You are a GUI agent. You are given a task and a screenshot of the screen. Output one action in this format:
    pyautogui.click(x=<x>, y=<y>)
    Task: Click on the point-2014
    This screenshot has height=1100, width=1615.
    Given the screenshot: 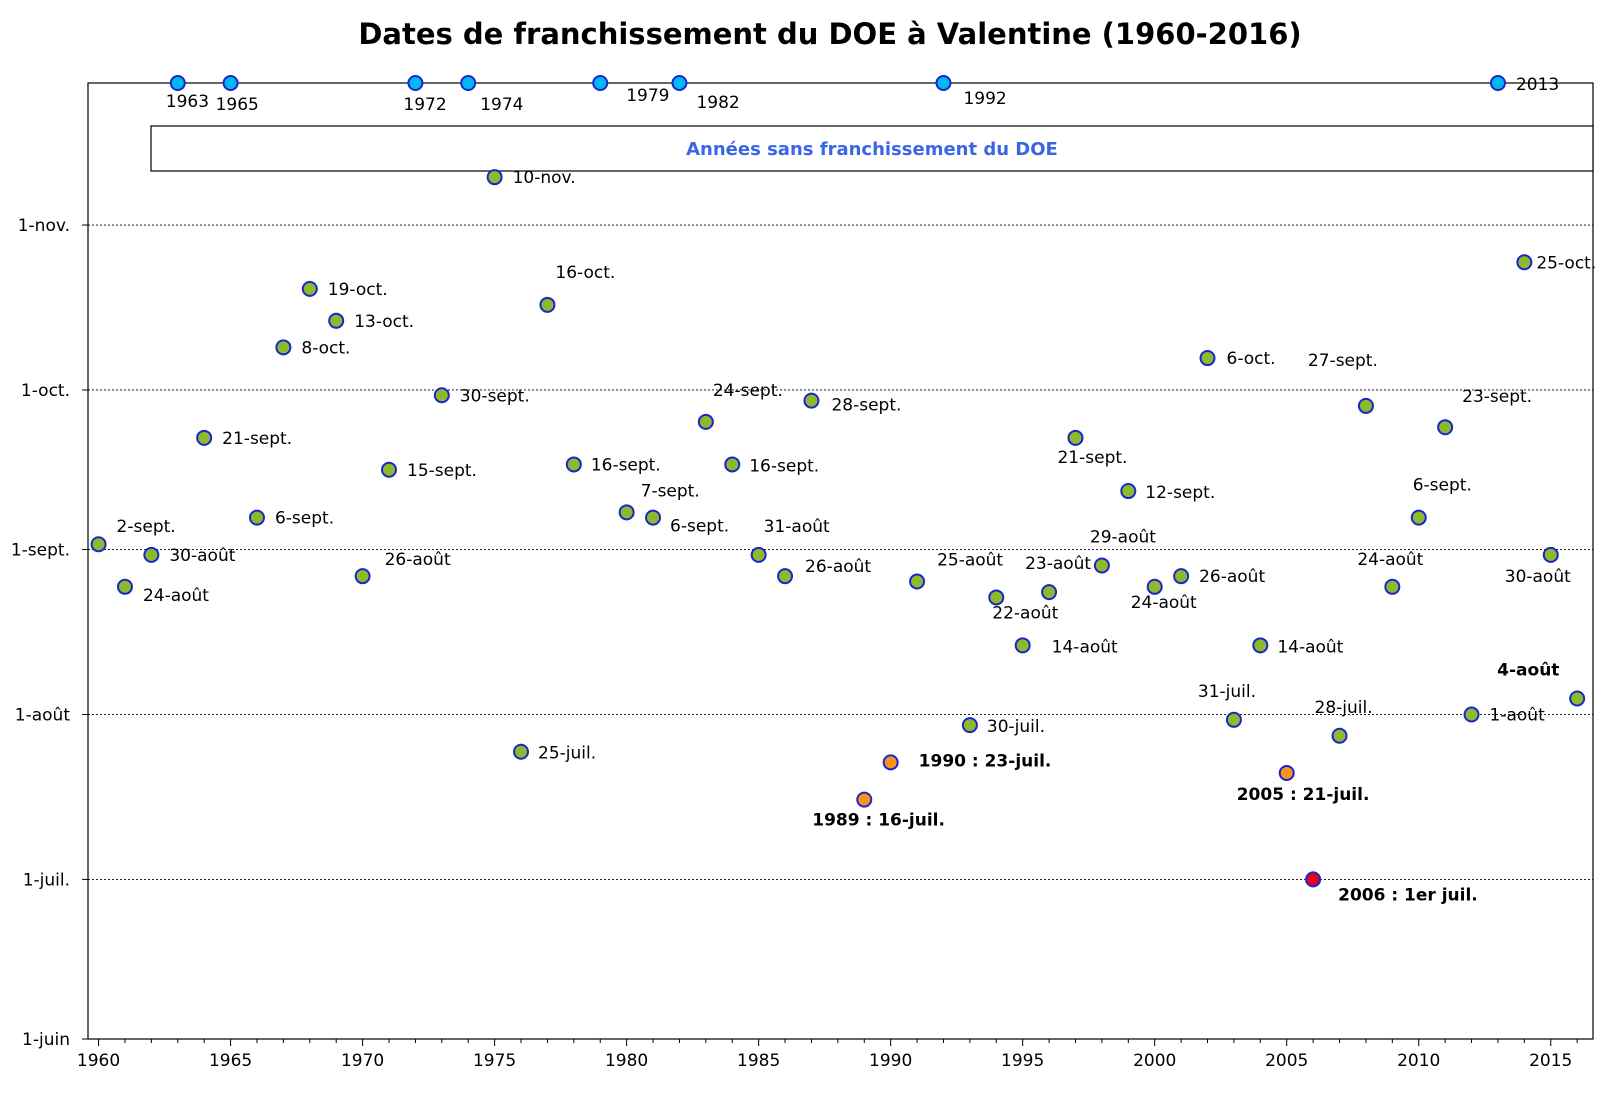 What is the action you would take?
    pyautogui.click(x=1524, y=262)
    